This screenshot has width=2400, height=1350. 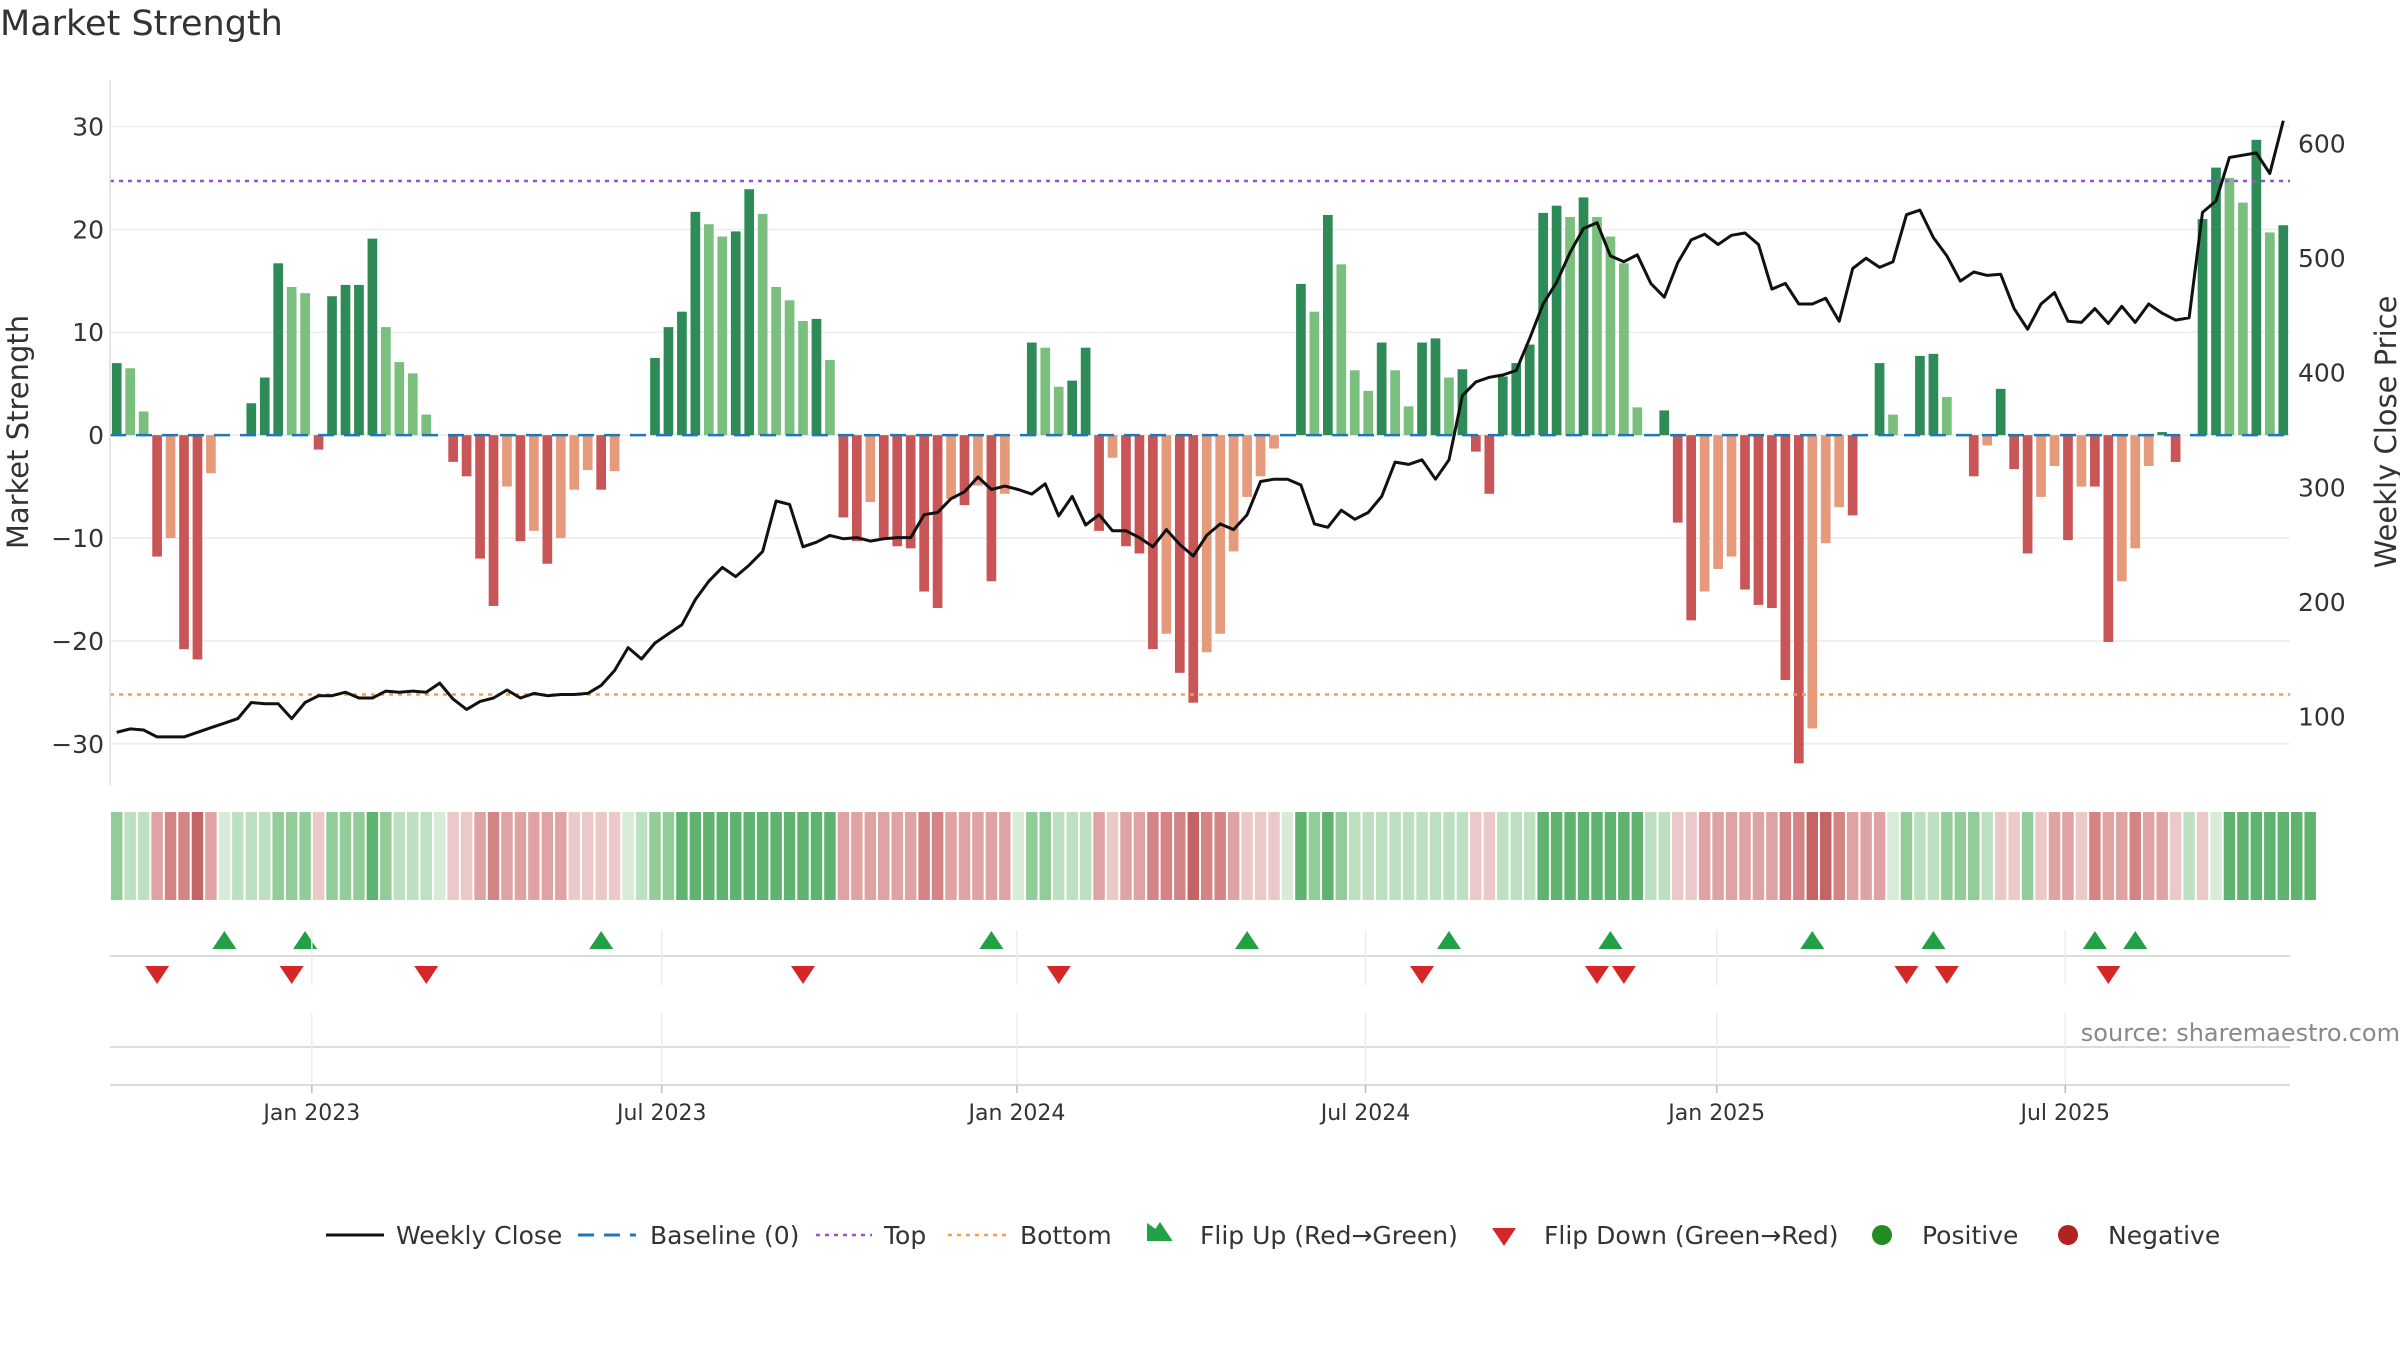 What do you see at coordinates (444, 1235) in the screenshot?
I see `legend-item-weekly-close: Weekly Close` at bounding box center [444, 1235].